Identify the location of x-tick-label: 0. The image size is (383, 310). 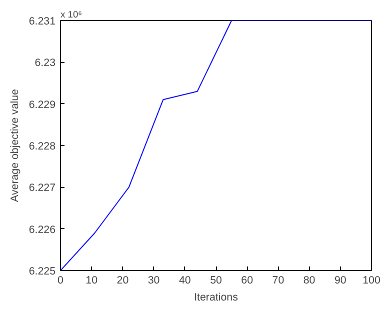
(61, 280).